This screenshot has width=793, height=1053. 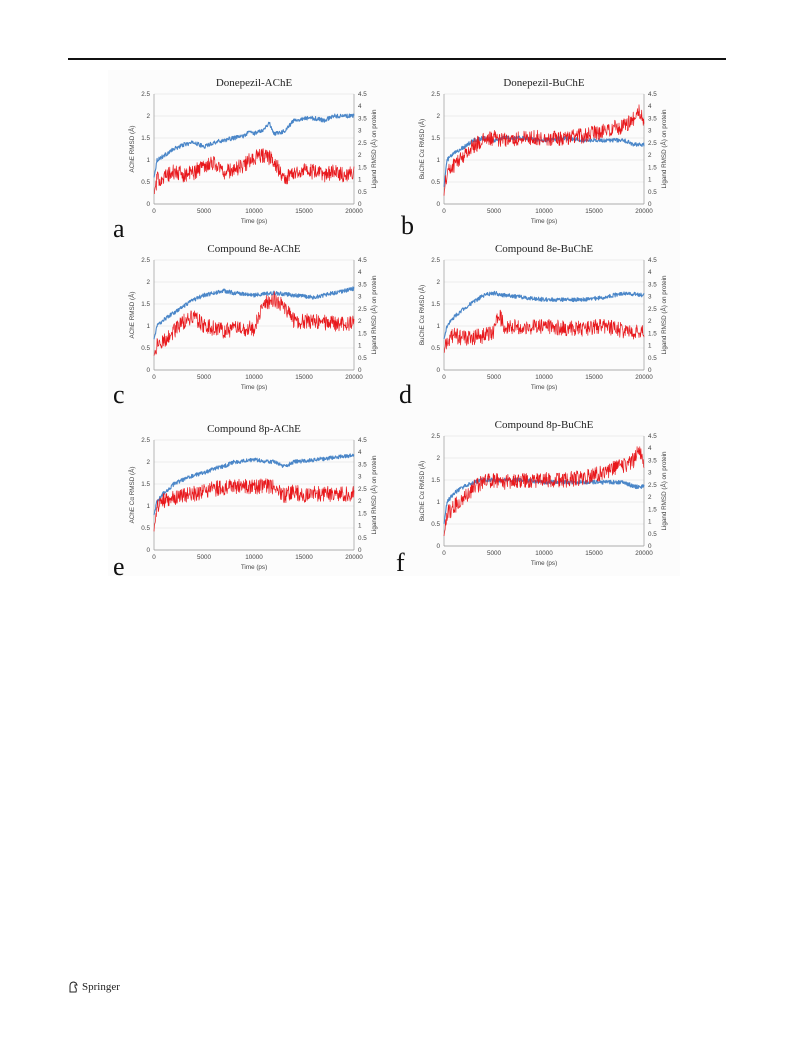 What do you see at coordinates (73, 987) in the screenshot?
I see `springer-horse-icon` at bounding box center [73, 987].